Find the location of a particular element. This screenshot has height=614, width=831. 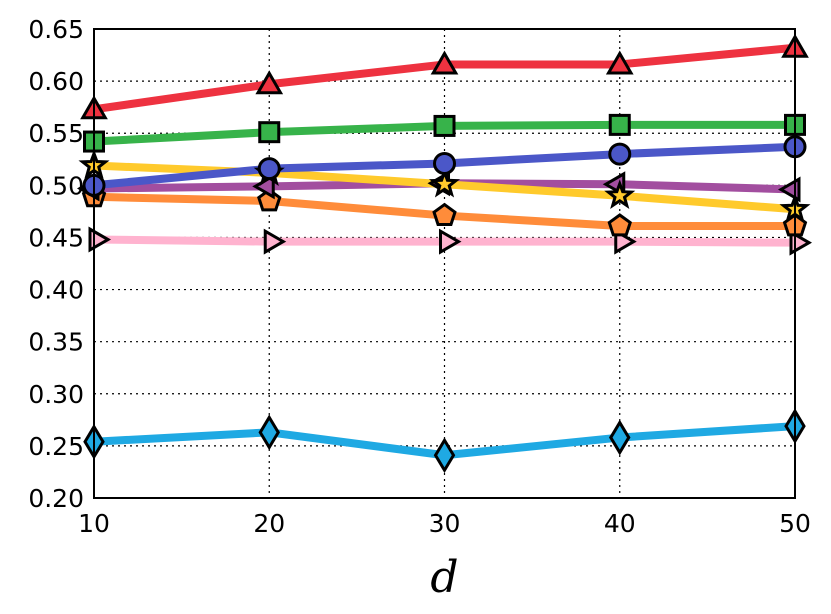

y-tick-label: 0.45 is located at coordinates (56, 237).